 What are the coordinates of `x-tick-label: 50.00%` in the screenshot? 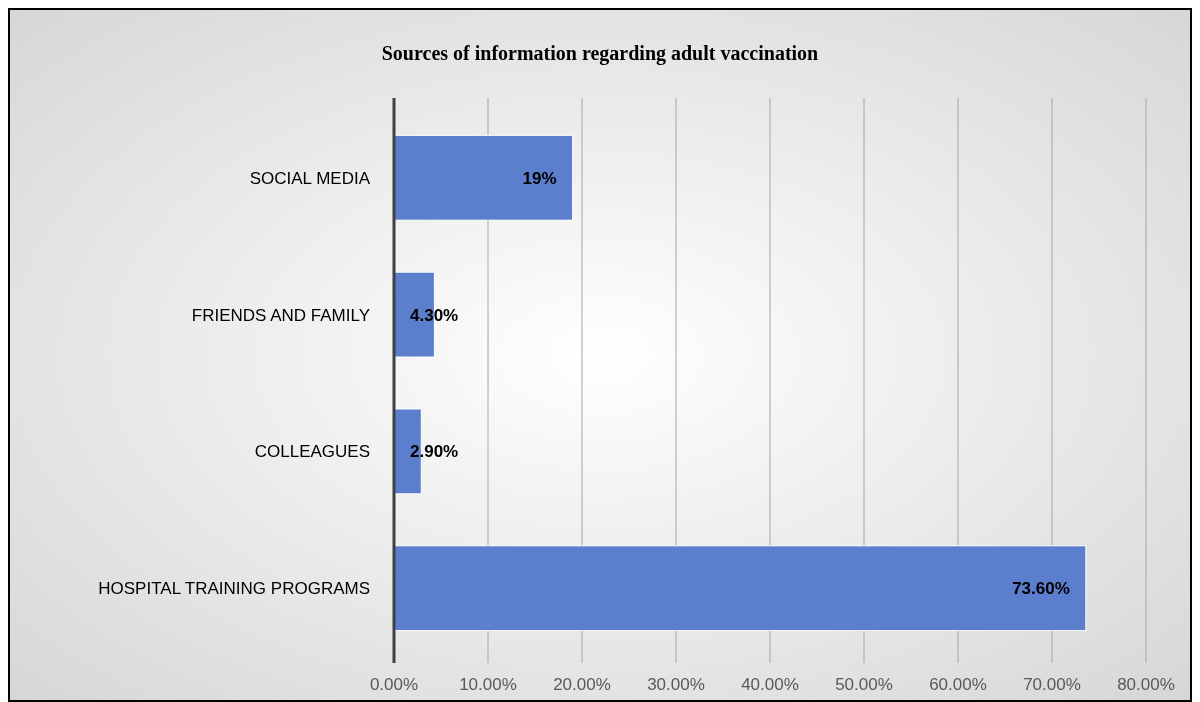 It's located at (864, 684).